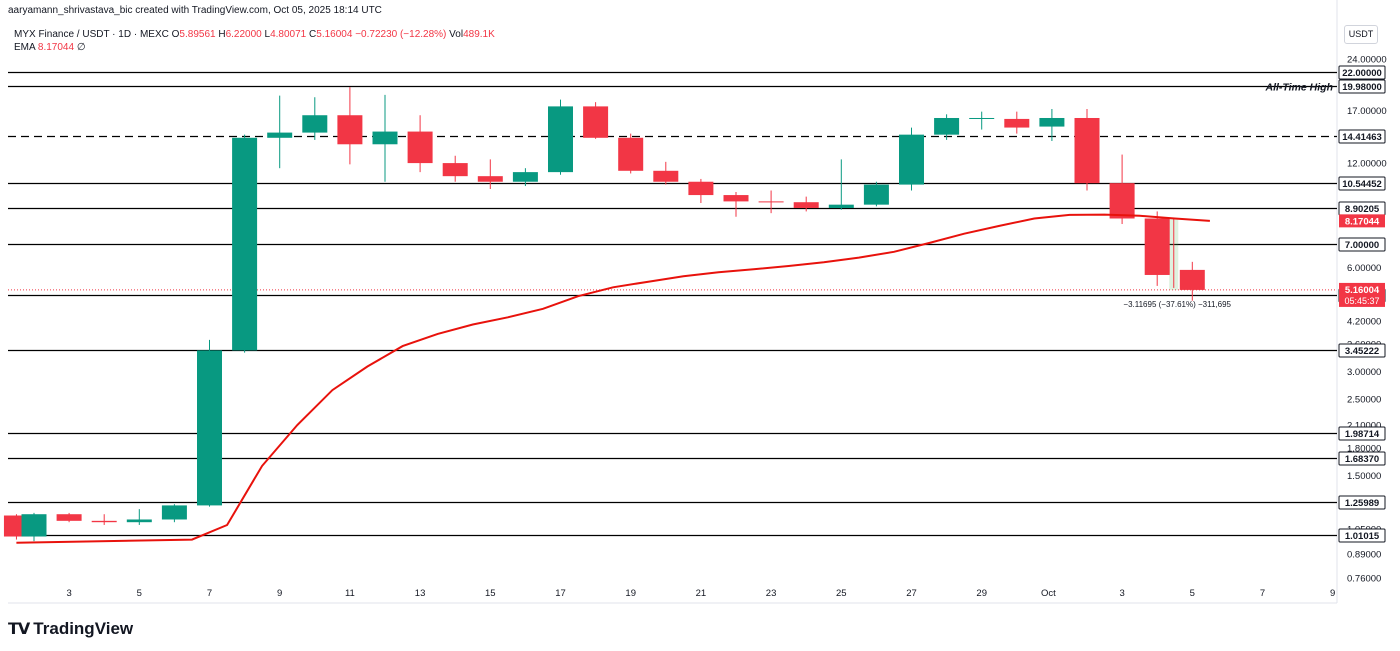  Describe the element at coordinates (1364, 555) in the screenshot. I see `price-tick-label: 0.89000` at that location.